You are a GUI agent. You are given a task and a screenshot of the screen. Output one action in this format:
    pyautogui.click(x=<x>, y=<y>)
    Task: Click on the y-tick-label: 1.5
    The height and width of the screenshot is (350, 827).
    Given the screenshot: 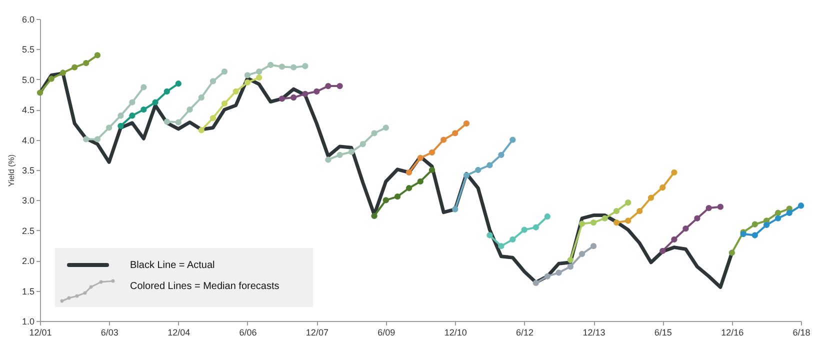 What is the action you would take?
    pyautogui.click(x=28, y=291)
    